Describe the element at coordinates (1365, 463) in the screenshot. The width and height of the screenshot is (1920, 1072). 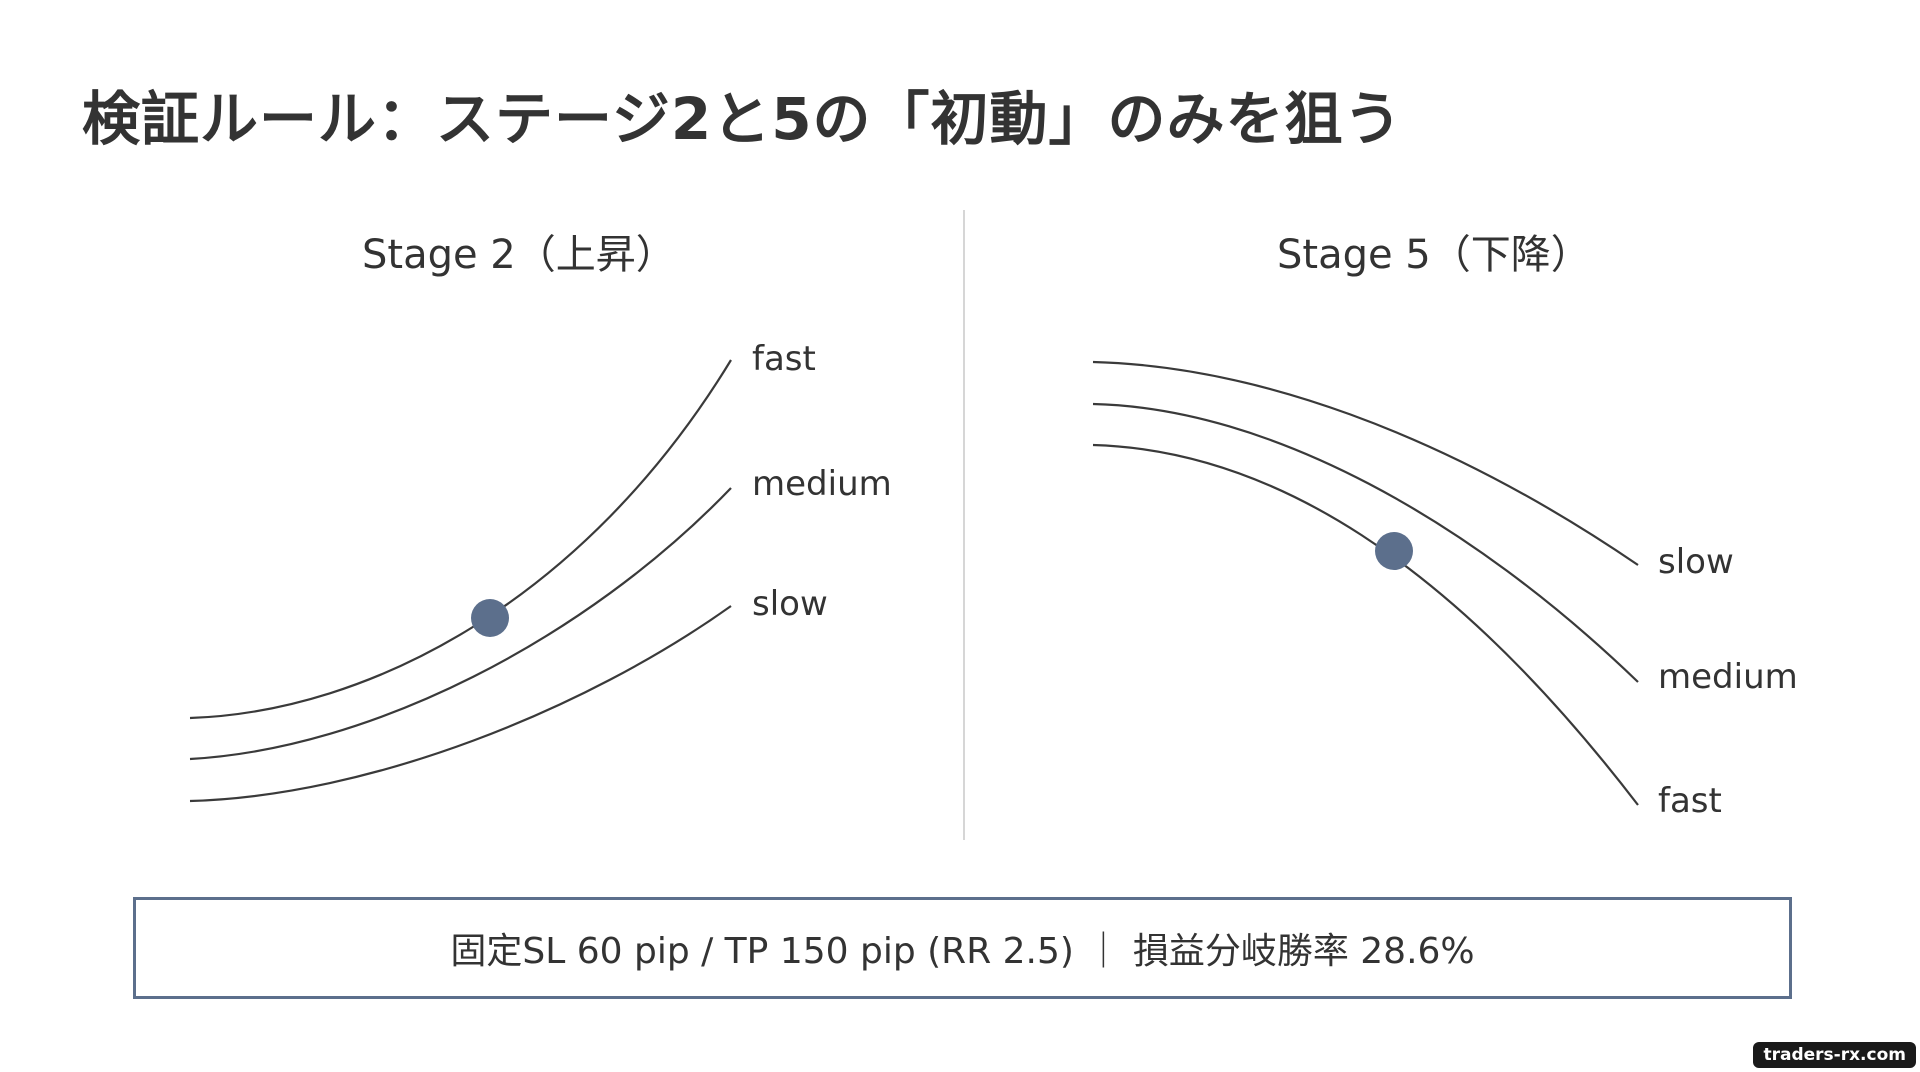
I see `stage5-slow-curve` at that location.